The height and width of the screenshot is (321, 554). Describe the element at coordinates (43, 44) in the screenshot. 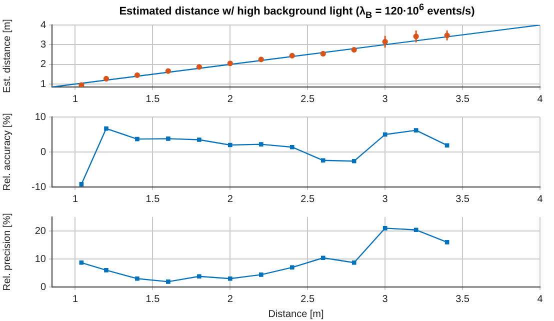

I see `y-tick-label: 3` at that location.